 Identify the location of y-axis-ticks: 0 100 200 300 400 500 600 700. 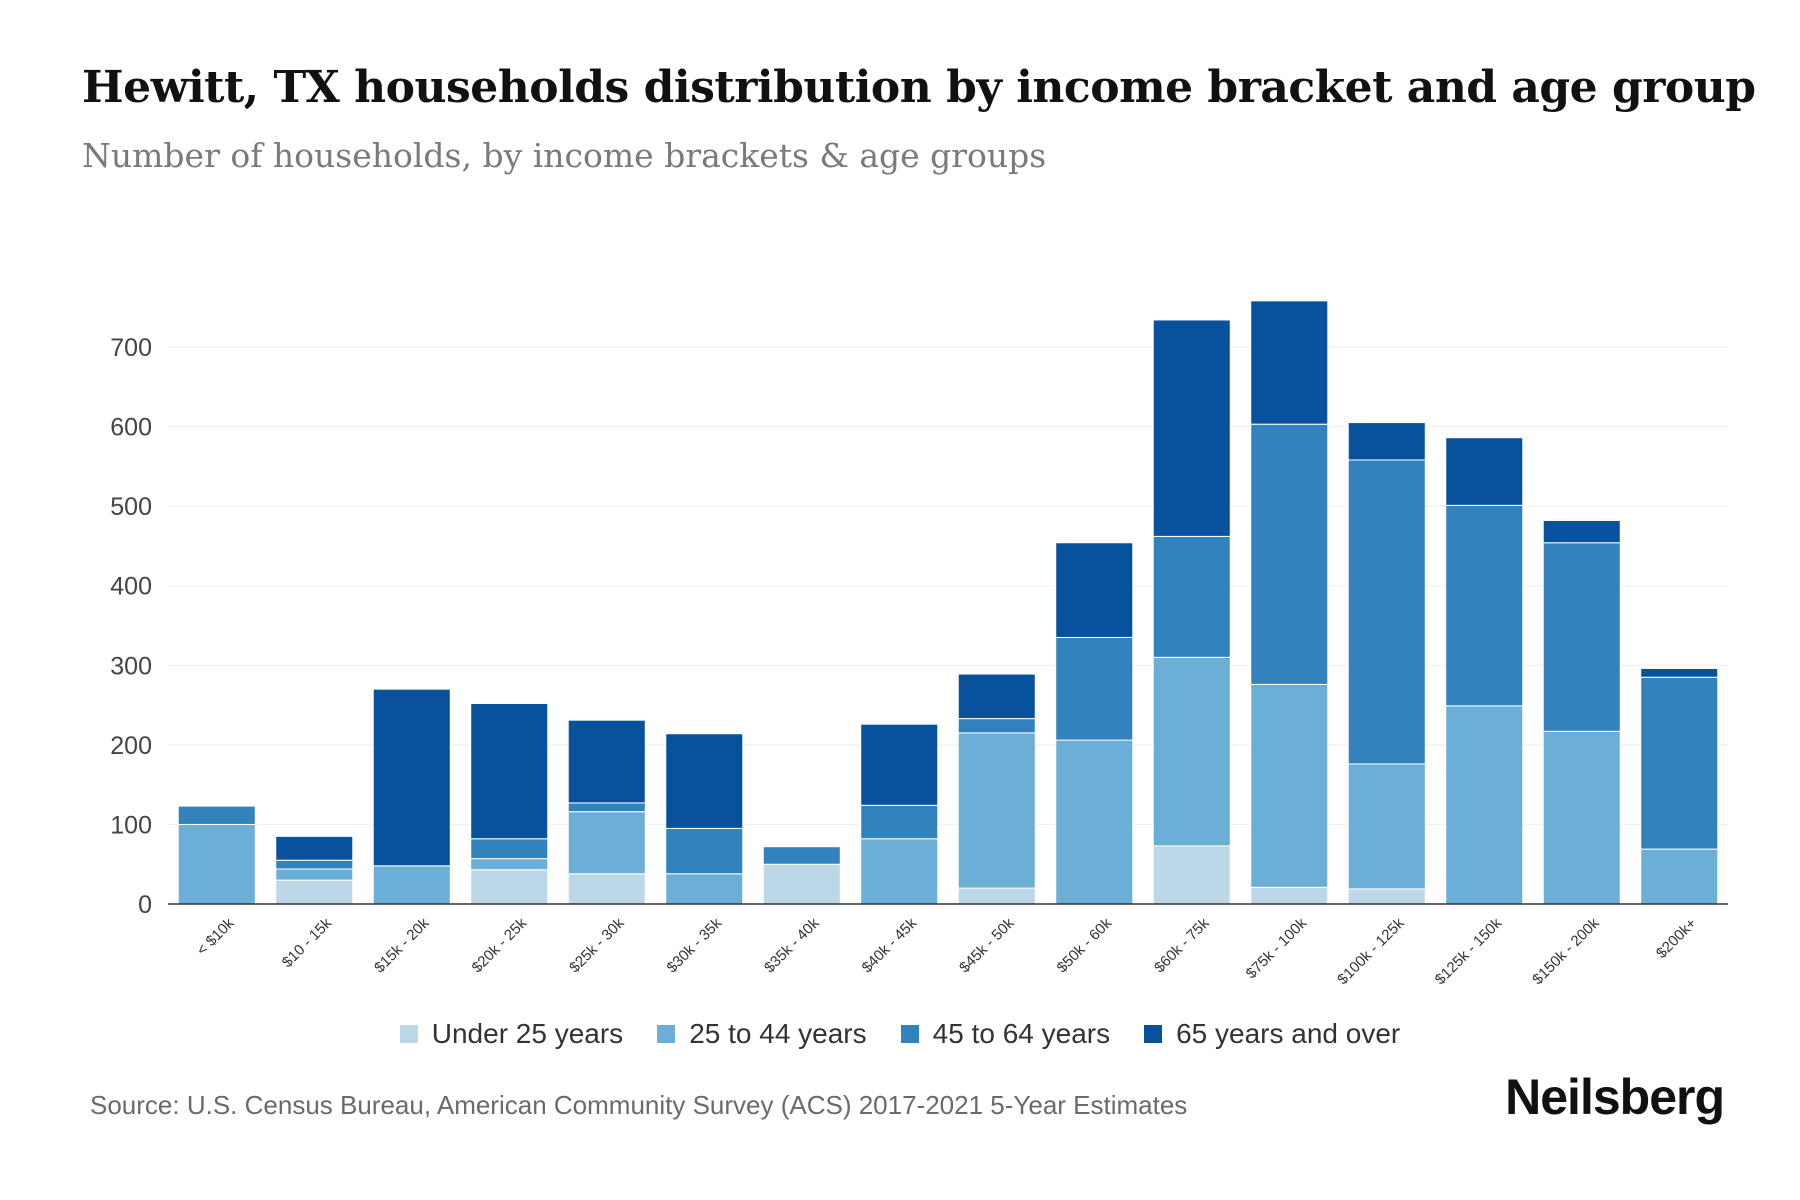
(131, 626).